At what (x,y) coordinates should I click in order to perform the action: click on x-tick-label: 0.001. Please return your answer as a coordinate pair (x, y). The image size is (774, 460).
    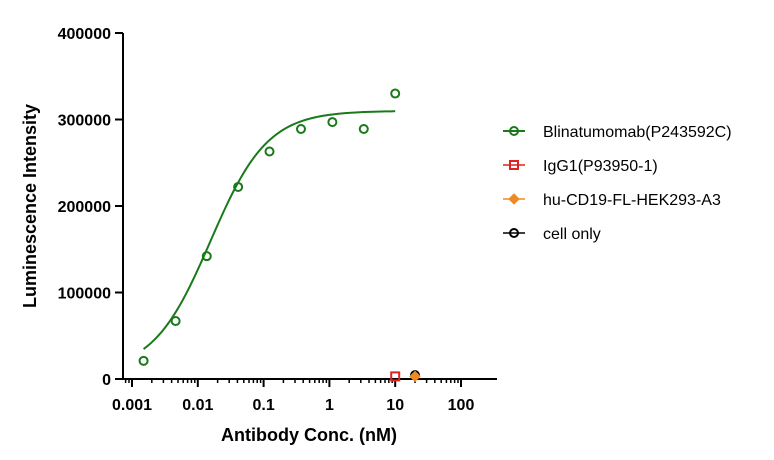
    Looking at the image, I should click on (132, 405).